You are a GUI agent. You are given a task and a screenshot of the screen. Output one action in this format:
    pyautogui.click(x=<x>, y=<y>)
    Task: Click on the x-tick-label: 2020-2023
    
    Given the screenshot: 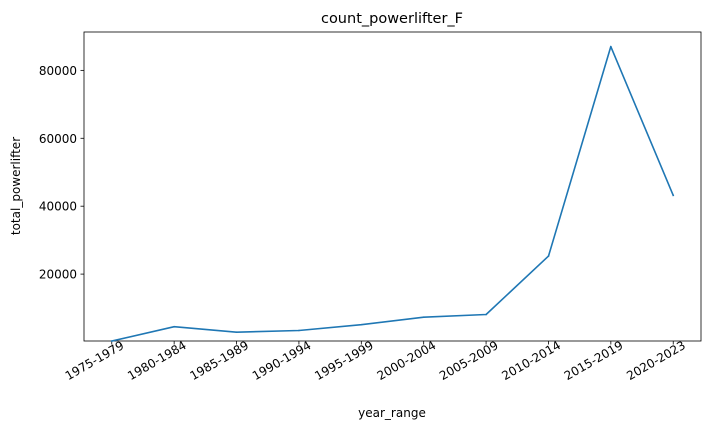 What is the action you would take?
    pyautogui.click(x=656, y=360)
    